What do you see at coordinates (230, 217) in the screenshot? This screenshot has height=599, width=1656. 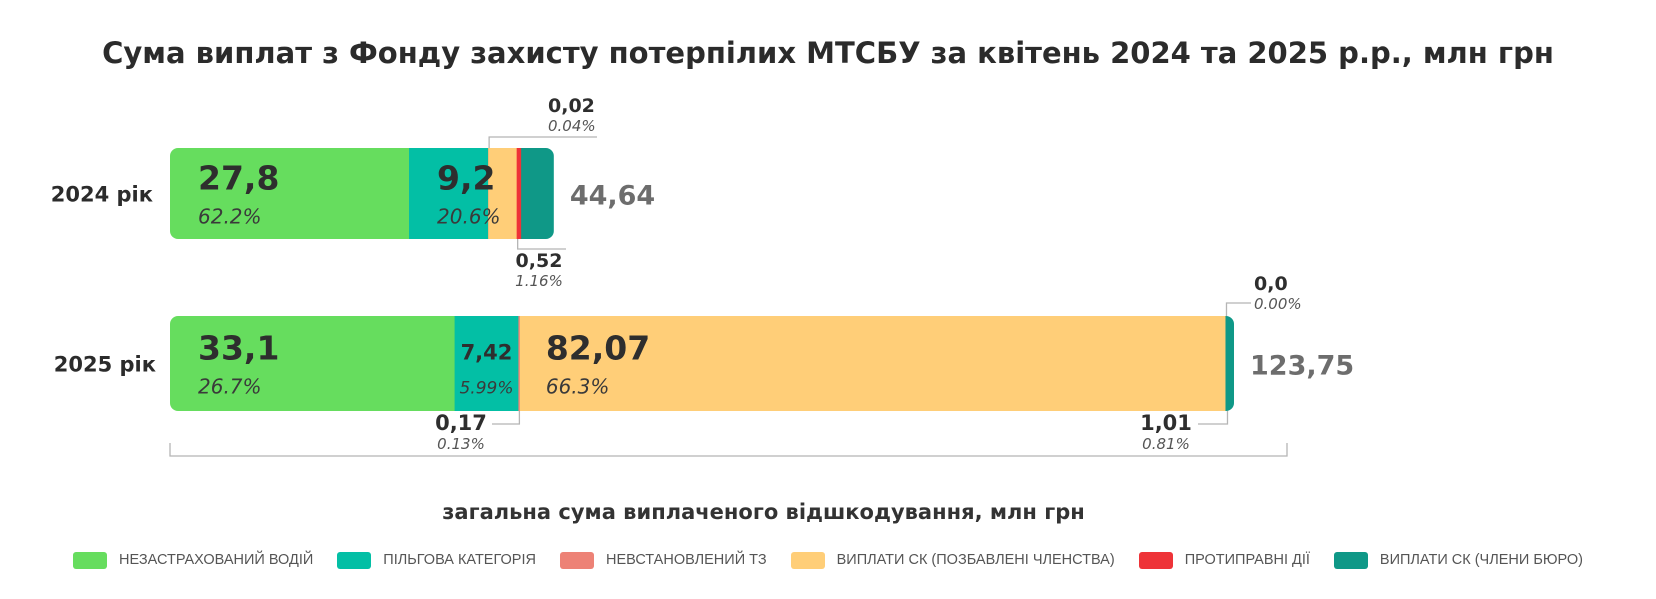 I see `segment-pct-label: 62.2%` at bounding box center [230, 217].